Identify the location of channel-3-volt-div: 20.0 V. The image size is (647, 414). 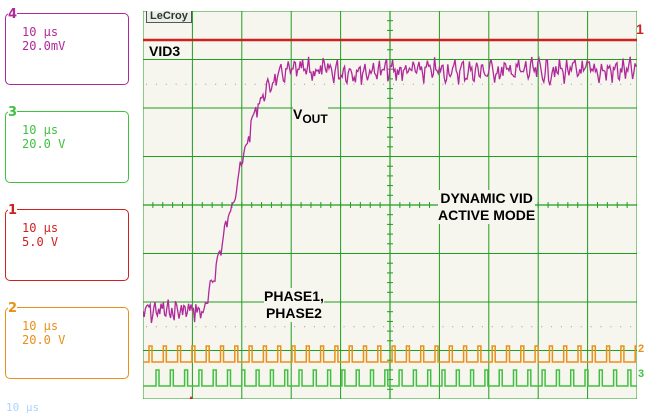
(44, 144).